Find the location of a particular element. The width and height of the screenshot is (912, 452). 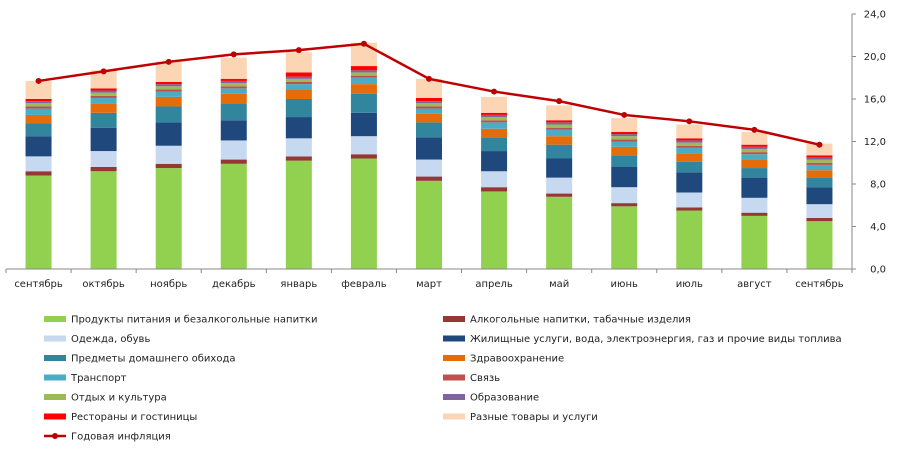

bar-segment-s7-c6 is located at coordinates (429, 107).